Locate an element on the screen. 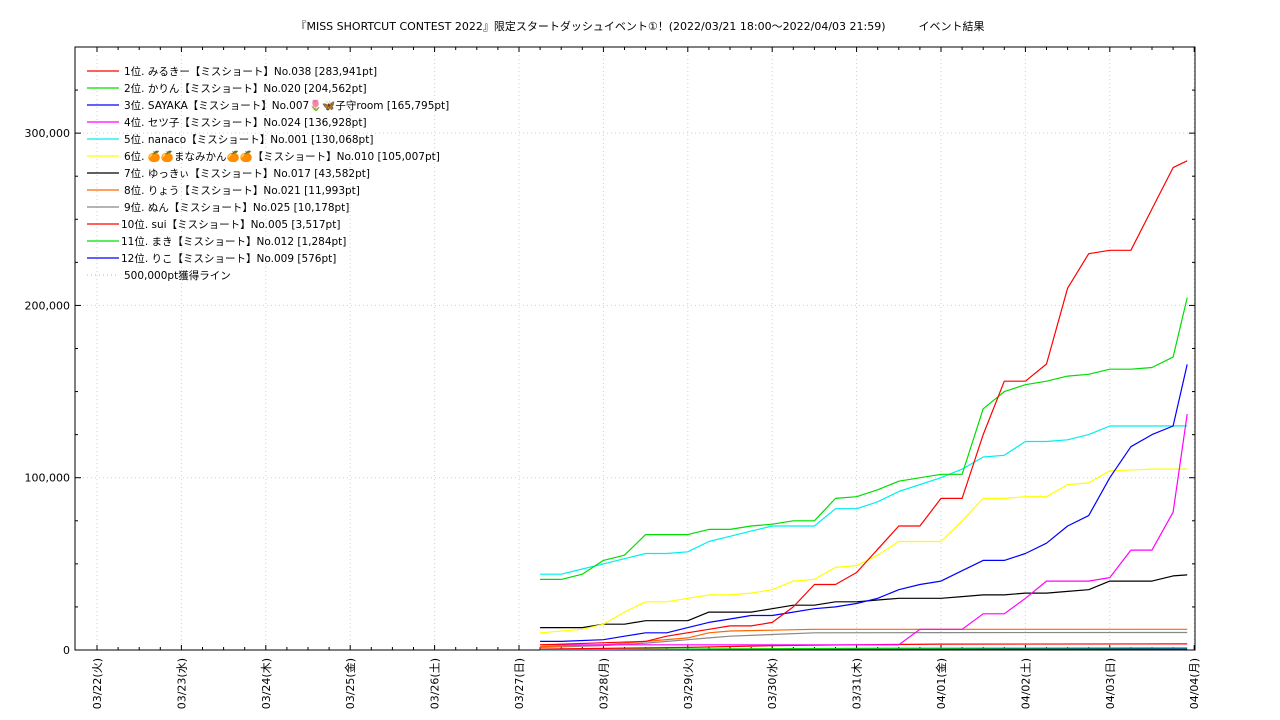 The height and width of the screenshot is (720, 1280). x-tick-label: 03/24(木) is located at coordinates (266, 683).